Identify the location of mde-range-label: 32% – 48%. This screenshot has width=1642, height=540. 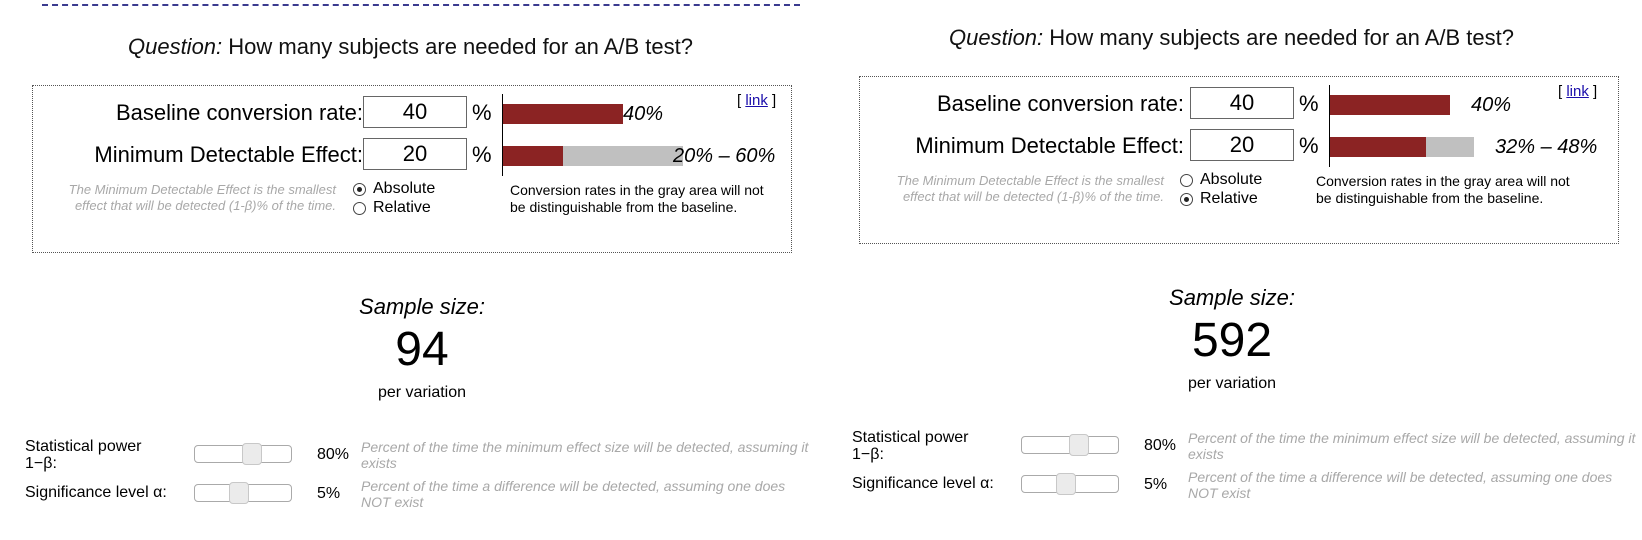
(1546, 147).